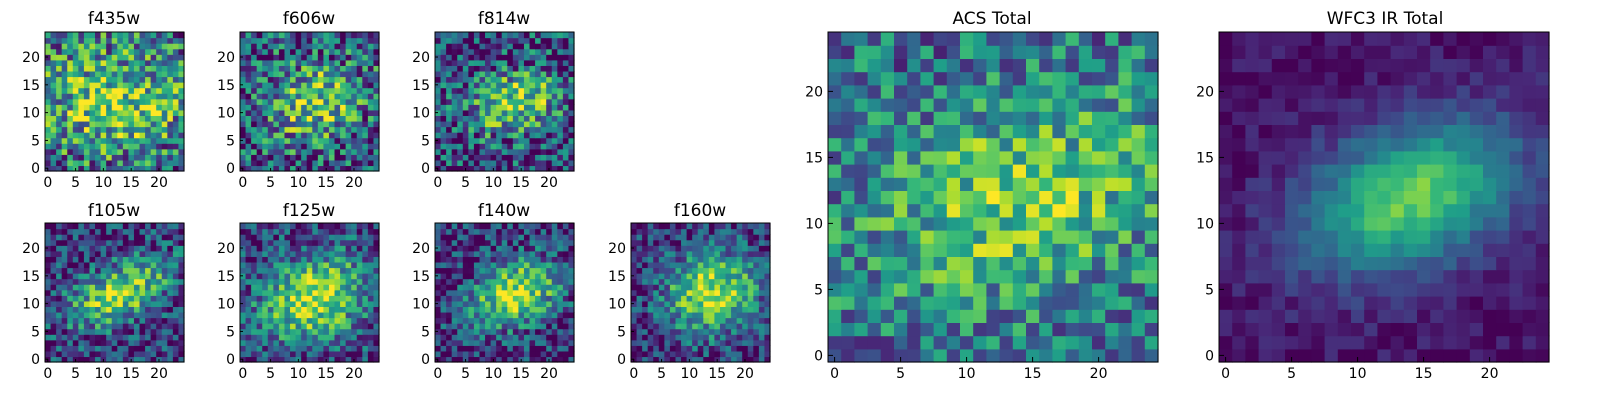 This screenshot has height=400, width=1600. I want to click on y-tick-label: 0, so click(621, 360).